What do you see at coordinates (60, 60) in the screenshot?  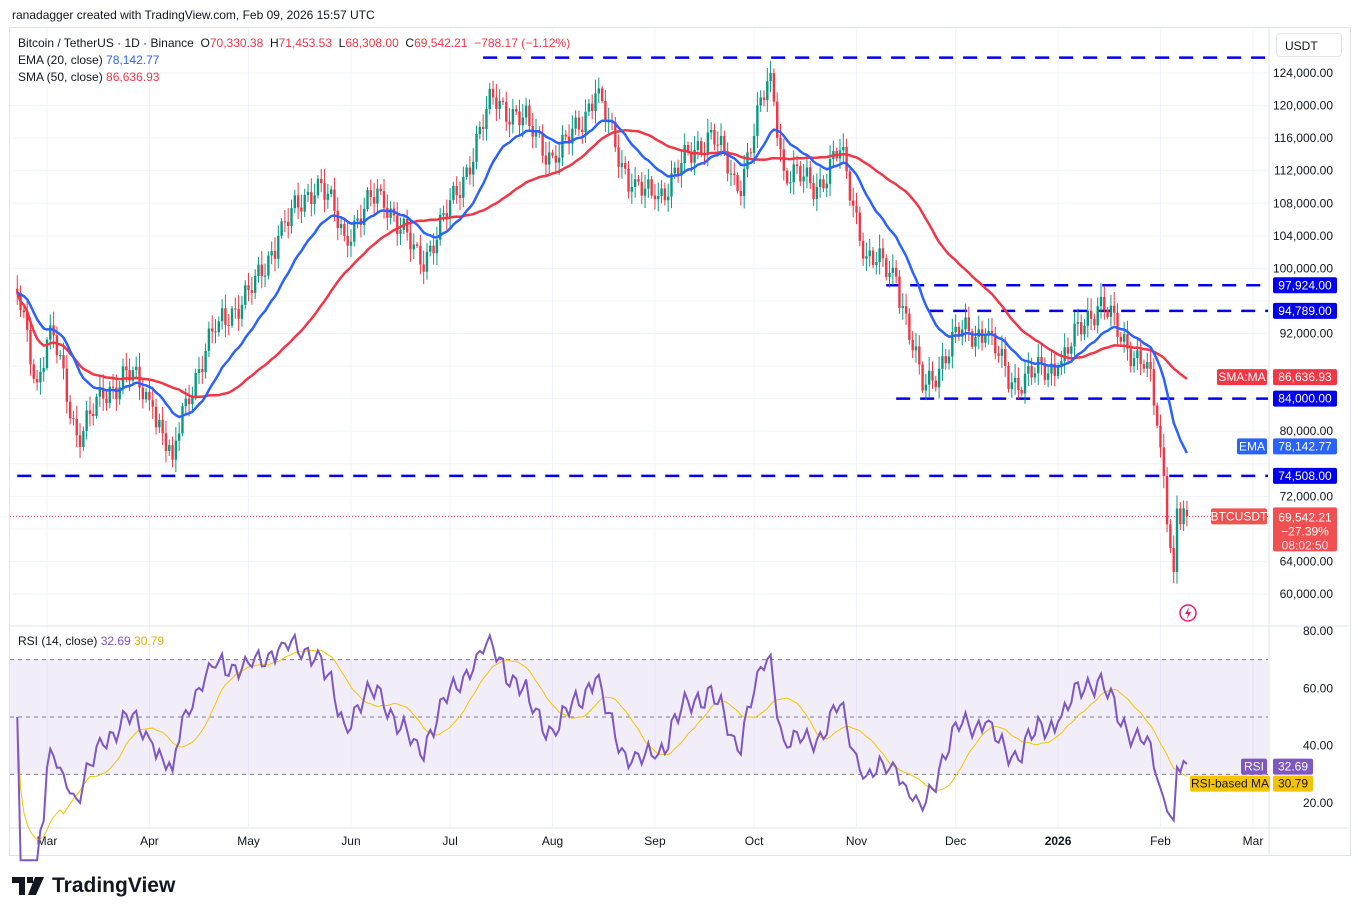 I see `ema-legend-label: EMA (20, close)` at bounding box center [60, 60].